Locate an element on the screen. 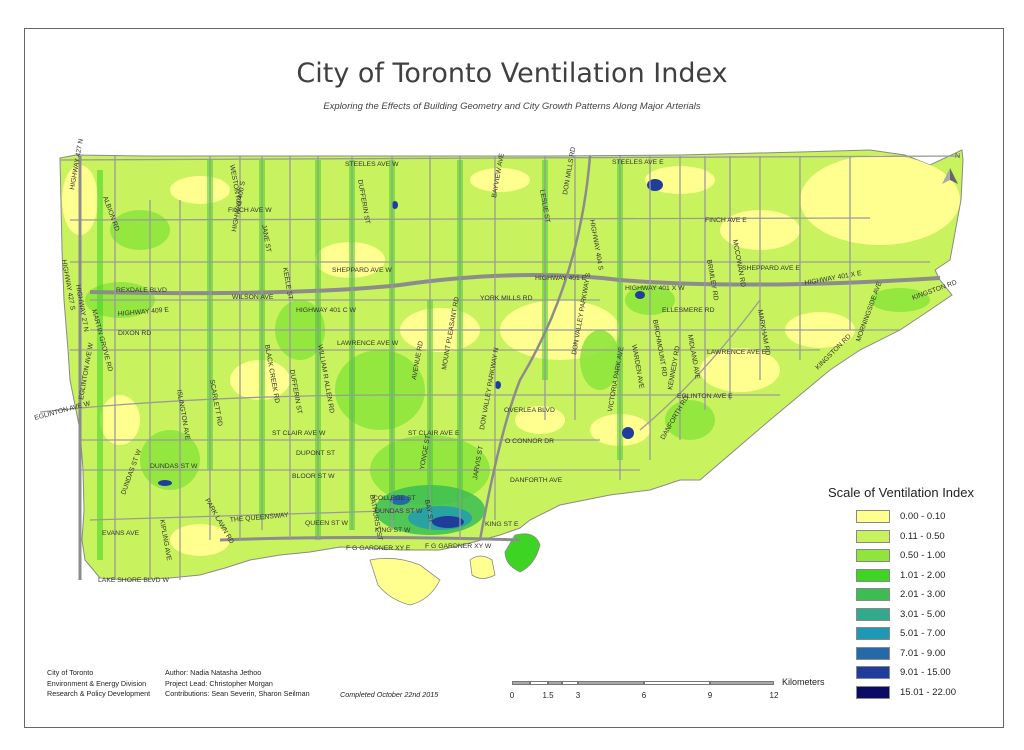  road-label: LAWRENCE AVE W is located at coordinates (368, 343).